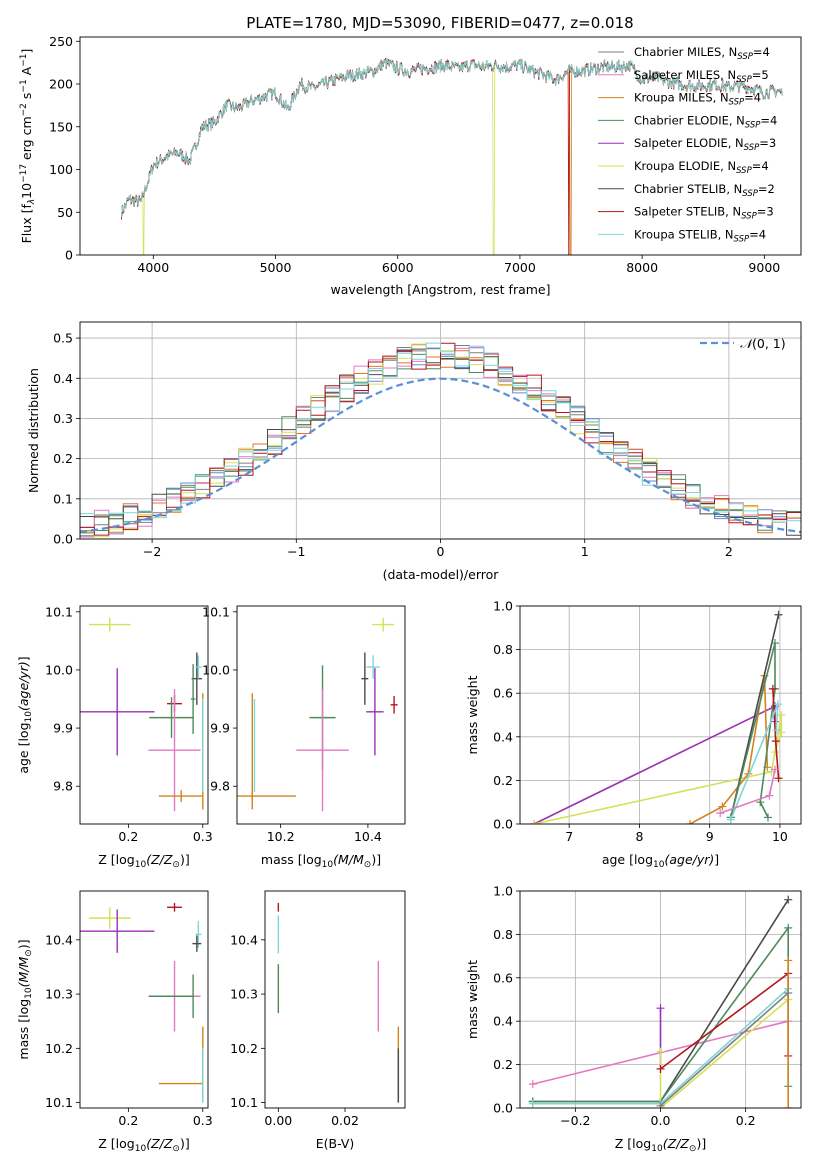  I want to click on y-axis-label: Normed distribution, so click(33, 430).